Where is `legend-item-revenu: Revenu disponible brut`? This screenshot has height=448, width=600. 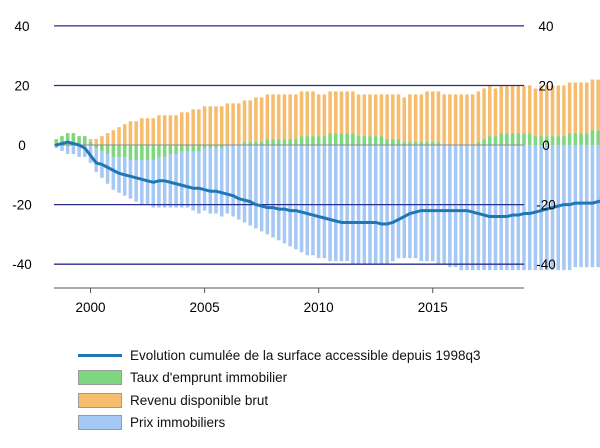
legend-item-revenu: Revenu disponible brut is located at coordinates (328, 400).